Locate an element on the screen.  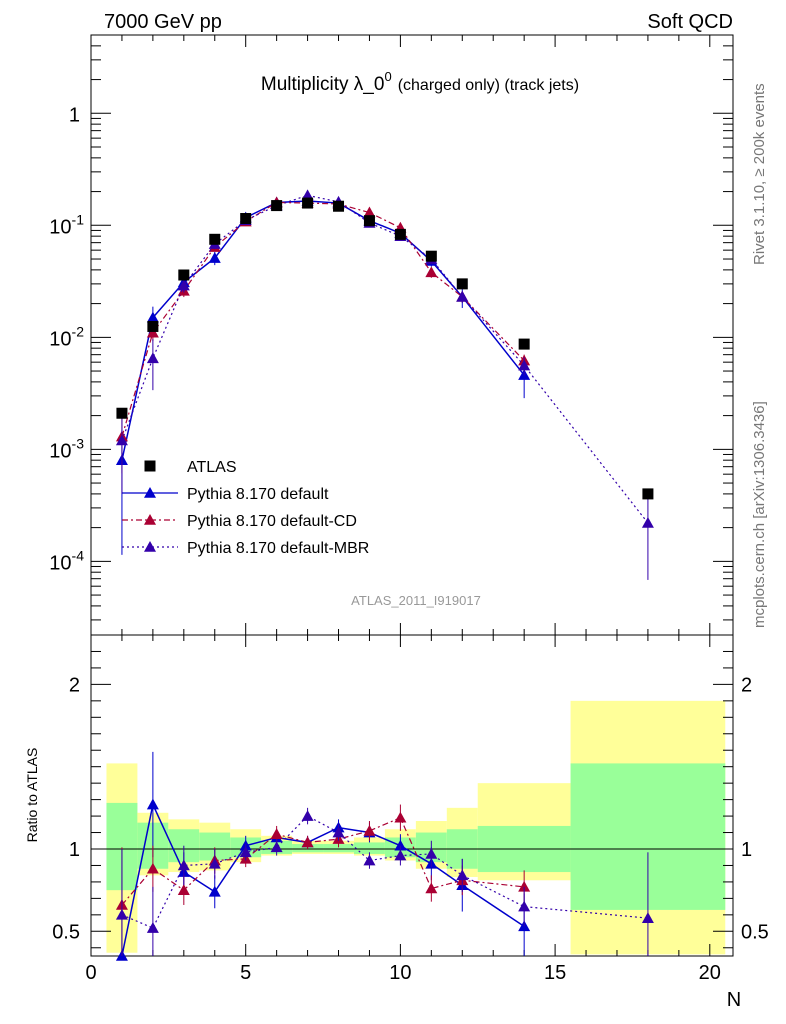
mcplots-label: mcplots.cern.ch [arXiv:1306.3436] is located at coordinates (759, 514).